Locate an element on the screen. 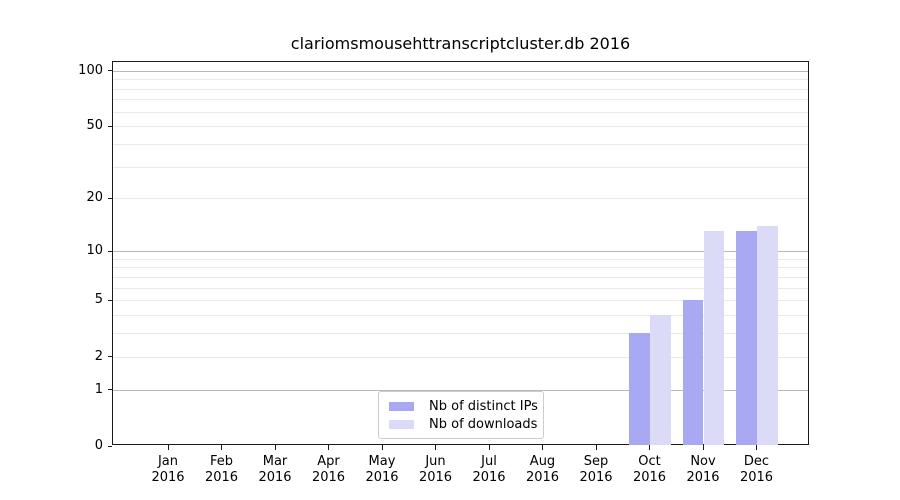  x-tick-label: Oct 2016 is located at coordinates (650, 470).